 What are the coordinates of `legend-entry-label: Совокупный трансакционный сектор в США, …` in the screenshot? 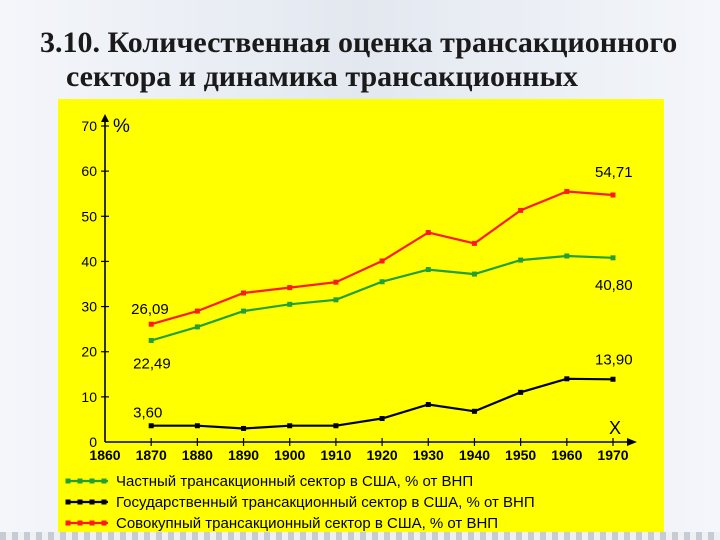 It's located at (307, 523).